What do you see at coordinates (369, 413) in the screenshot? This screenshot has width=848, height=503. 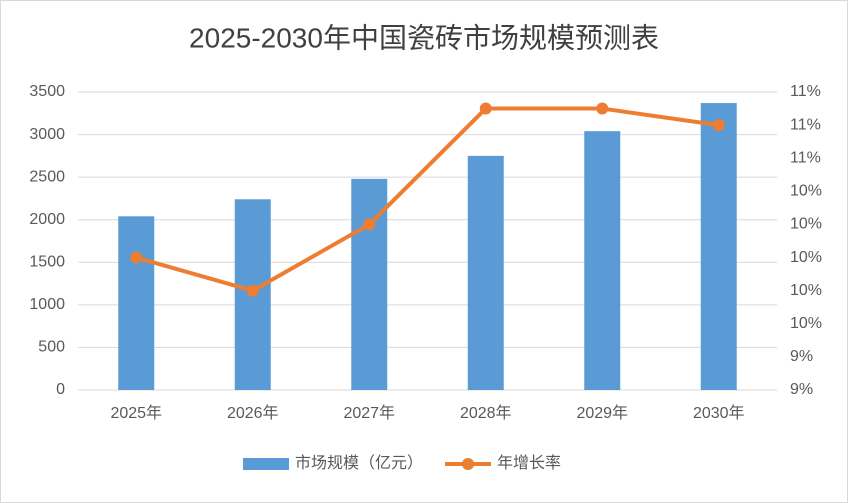 I see `x-tick-label: 2027年` at bounding box center [369, 413].